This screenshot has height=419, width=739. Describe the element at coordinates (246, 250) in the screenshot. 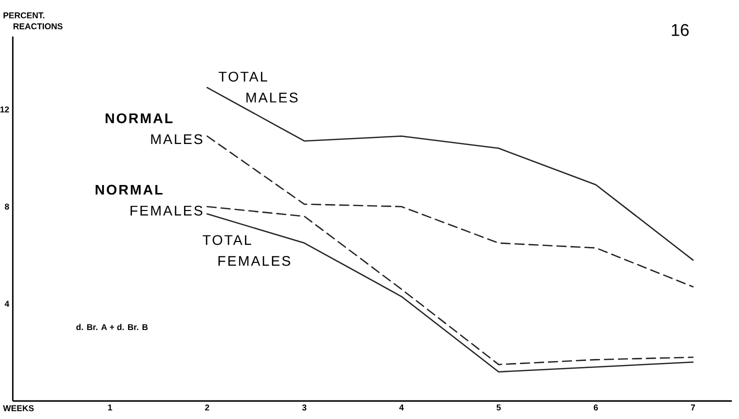

I see `series-label: TOTAL FEMALES` at that location.